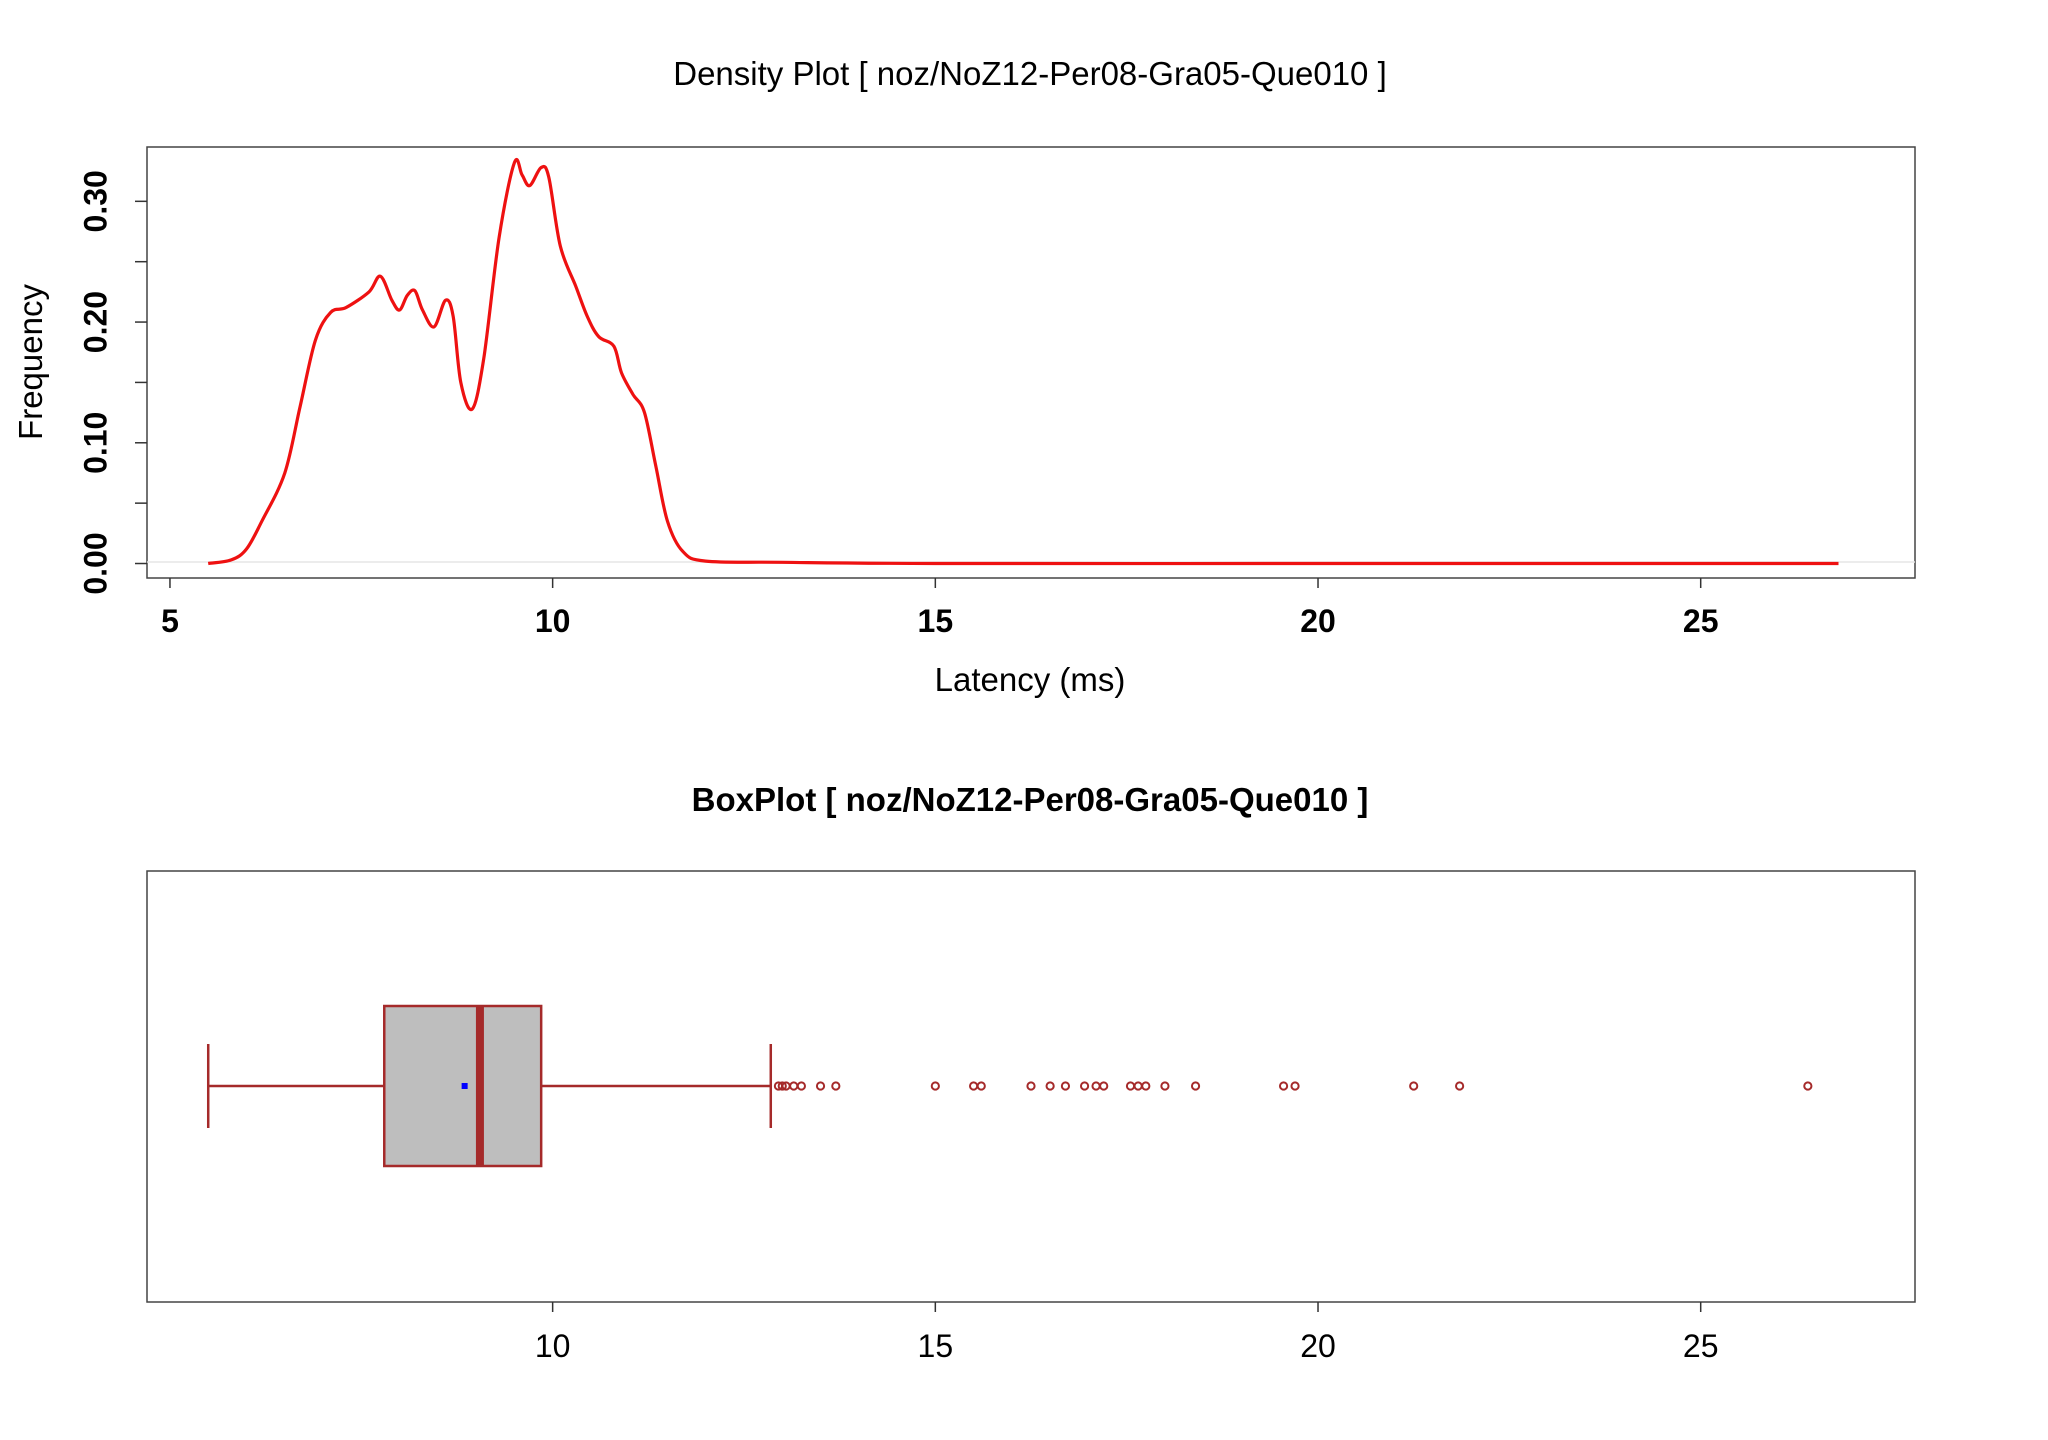 Image resolution: width=2048 pixels, height=1440 pixels. Describe the element at coordinates (1318, 1346) in the screenshot. I see `box-x-tick-label: 20` at that location.